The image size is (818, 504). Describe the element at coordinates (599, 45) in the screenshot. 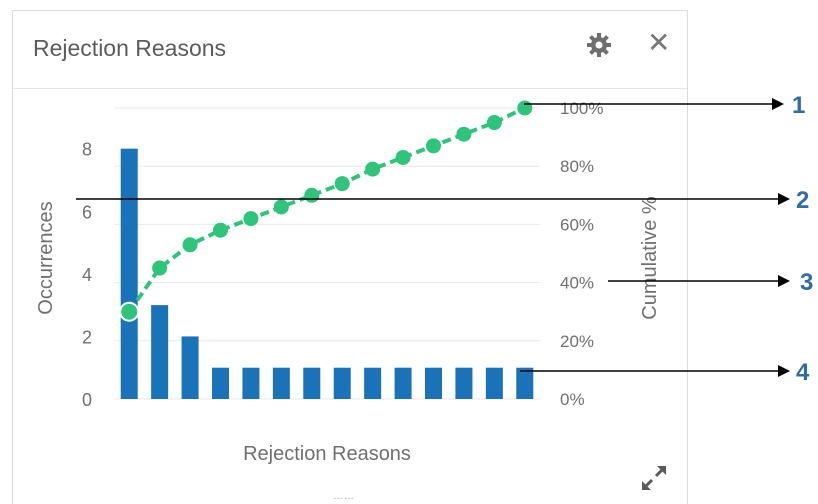

I see `gear-icon` at that location.